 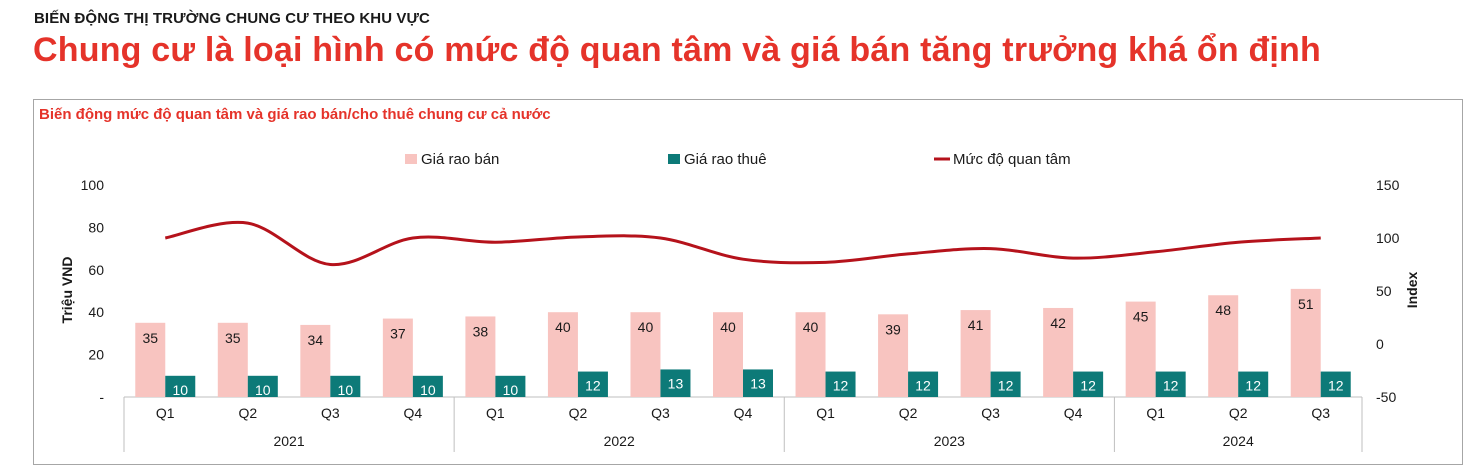 What do you see at coordinates (316, 340) in the screenshot?
I see `data-label-sale: 34` at bounding box center [316, 340].